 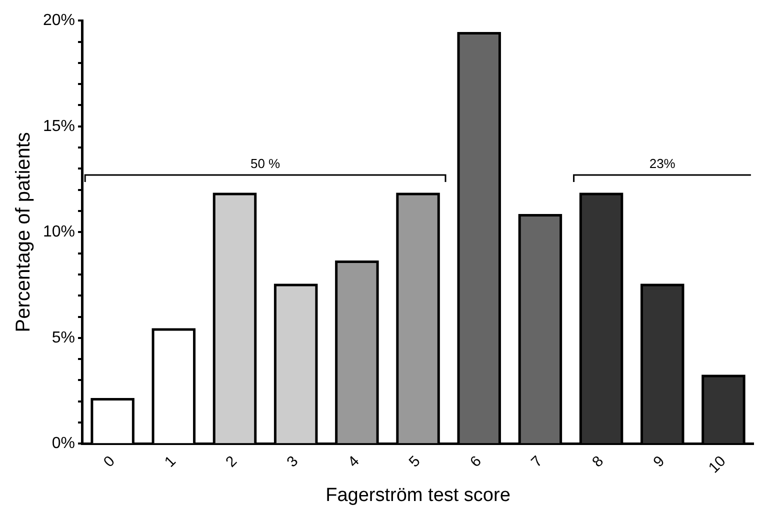 What do you see at coordinates (415, 461) in the screenshot?
I see `x-tick-label: 5` at bounding box center [415, 461].